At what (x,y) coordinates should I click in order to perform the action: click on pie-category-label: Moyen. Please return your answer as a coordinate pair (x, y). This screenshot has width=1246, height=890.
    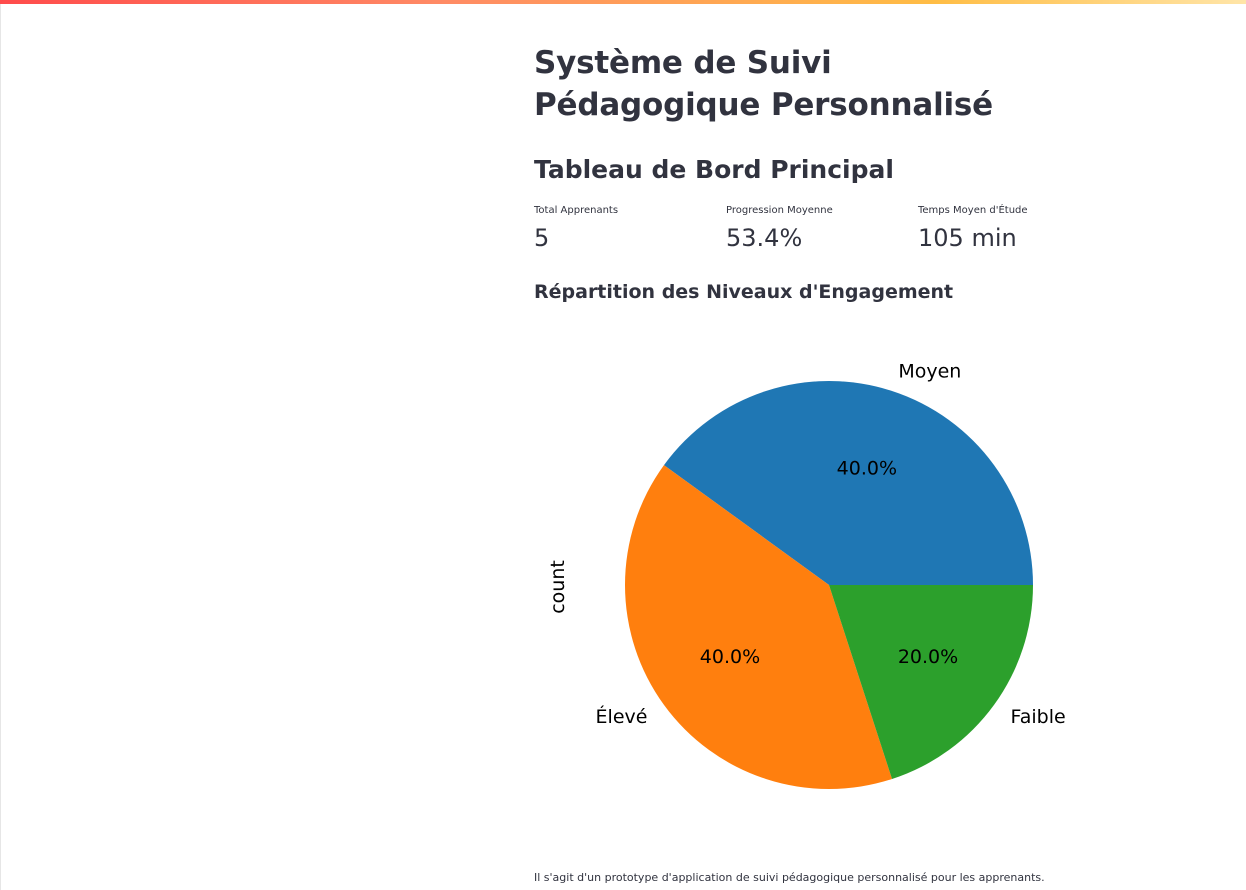
    Looking at the image, I should click on (929, 372).